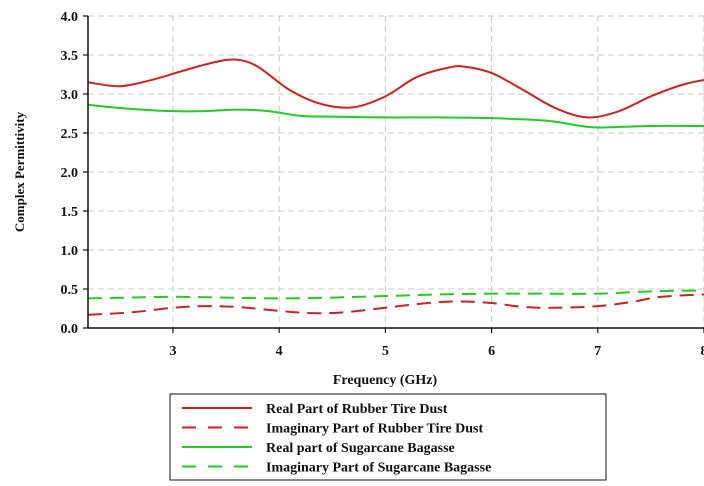 The width and height of the screenshot is (704, 486). I want to click on legend-label: Real part of Sugarcane Bagasse, so click(360, 448).